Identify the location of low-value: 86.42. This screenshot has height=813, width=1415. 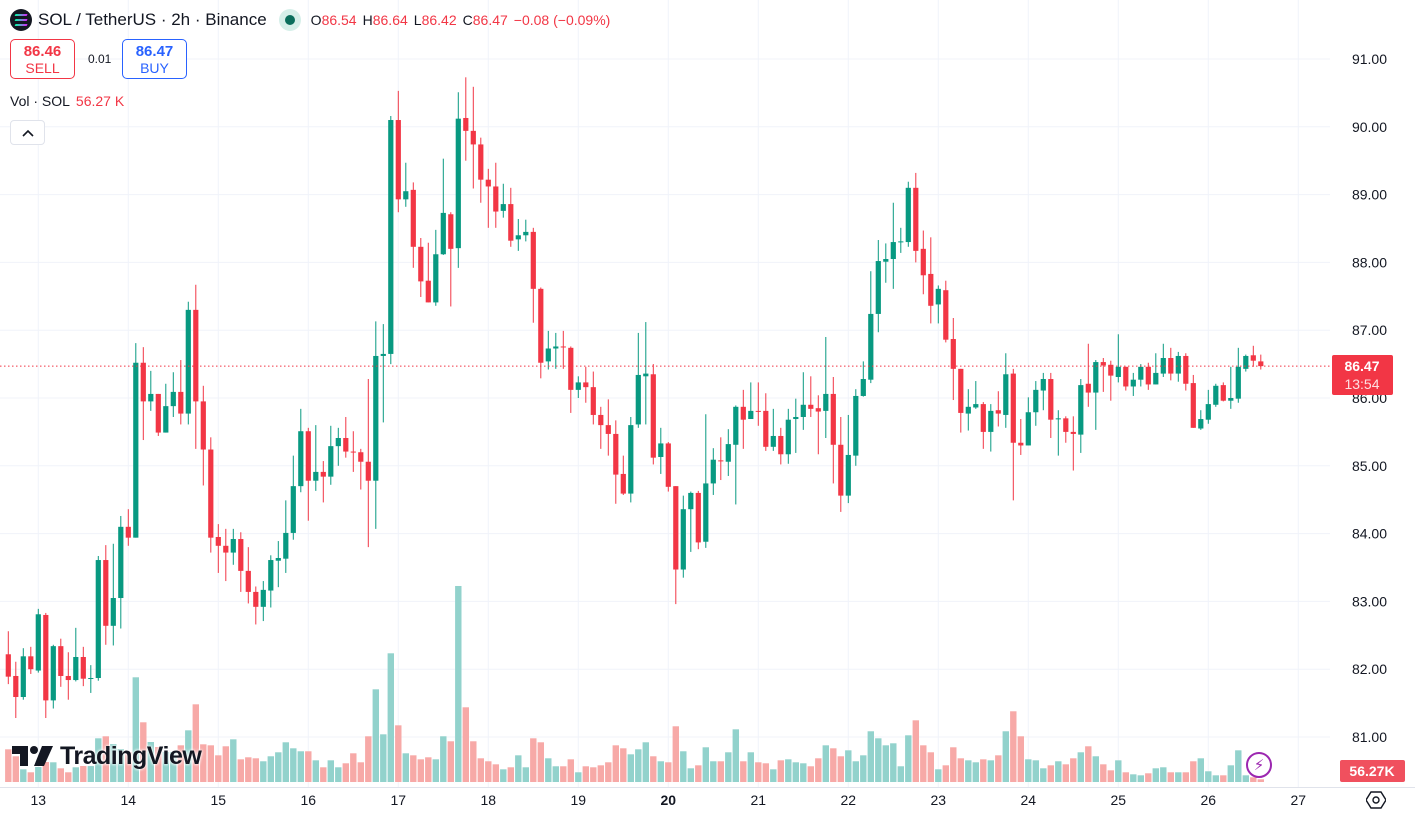
(439, 20).